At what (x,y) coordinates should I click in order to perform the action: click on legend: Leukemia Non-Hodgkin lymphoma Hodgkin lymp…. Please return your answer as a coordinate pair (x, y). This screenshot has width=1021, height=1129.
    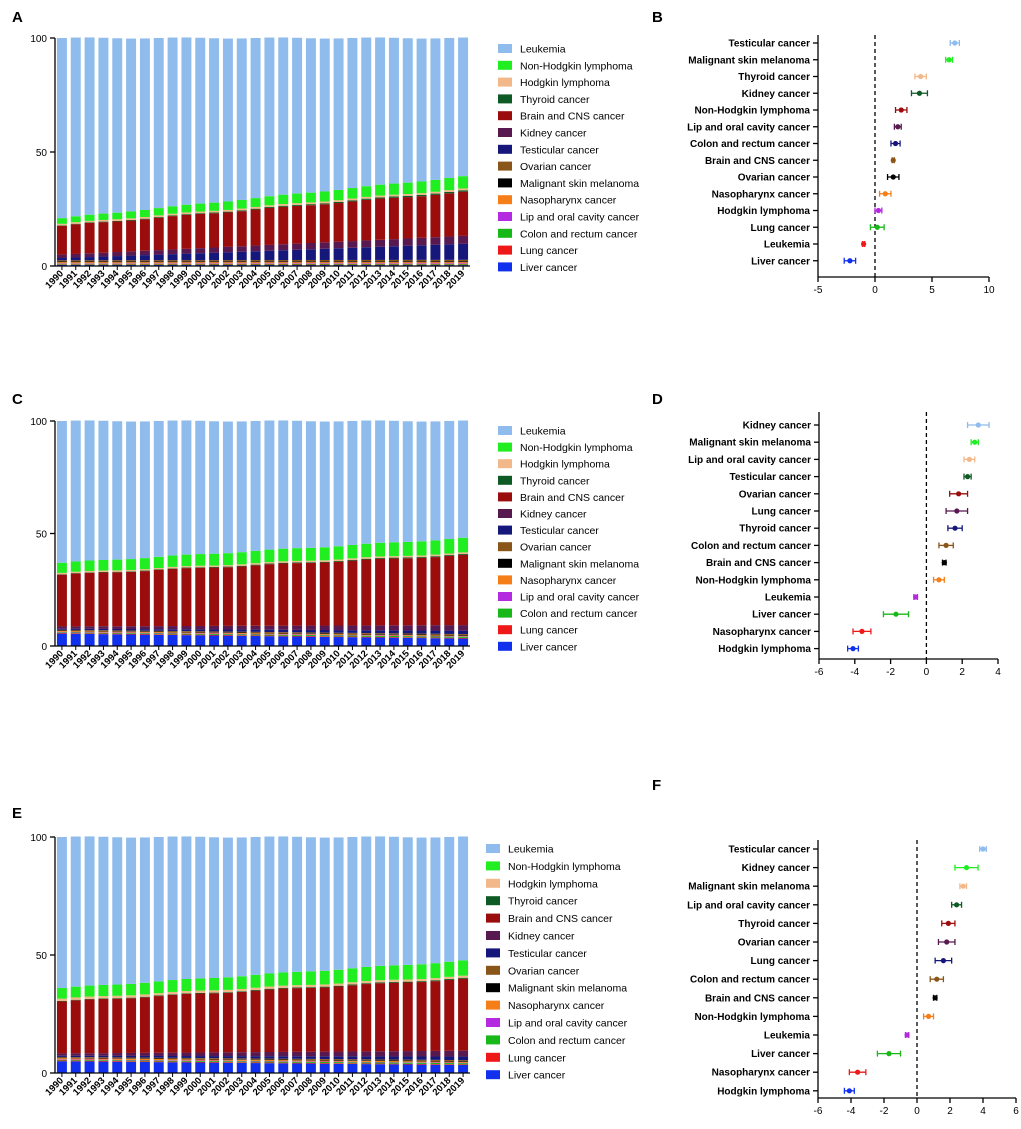
    Looking at the image, I should click on (569, 159).